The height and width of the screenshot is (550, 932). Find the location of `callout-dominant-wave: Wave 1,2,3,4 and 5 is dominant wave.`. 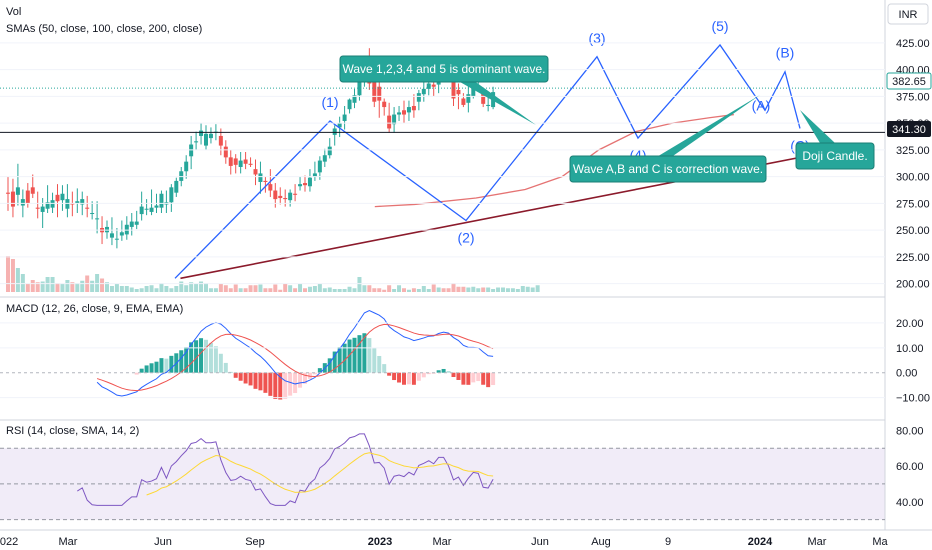

callout-dominant-wave: Wave 1,2,3,4 and 5 is dominant wave. is located at coordinates (444, 90).